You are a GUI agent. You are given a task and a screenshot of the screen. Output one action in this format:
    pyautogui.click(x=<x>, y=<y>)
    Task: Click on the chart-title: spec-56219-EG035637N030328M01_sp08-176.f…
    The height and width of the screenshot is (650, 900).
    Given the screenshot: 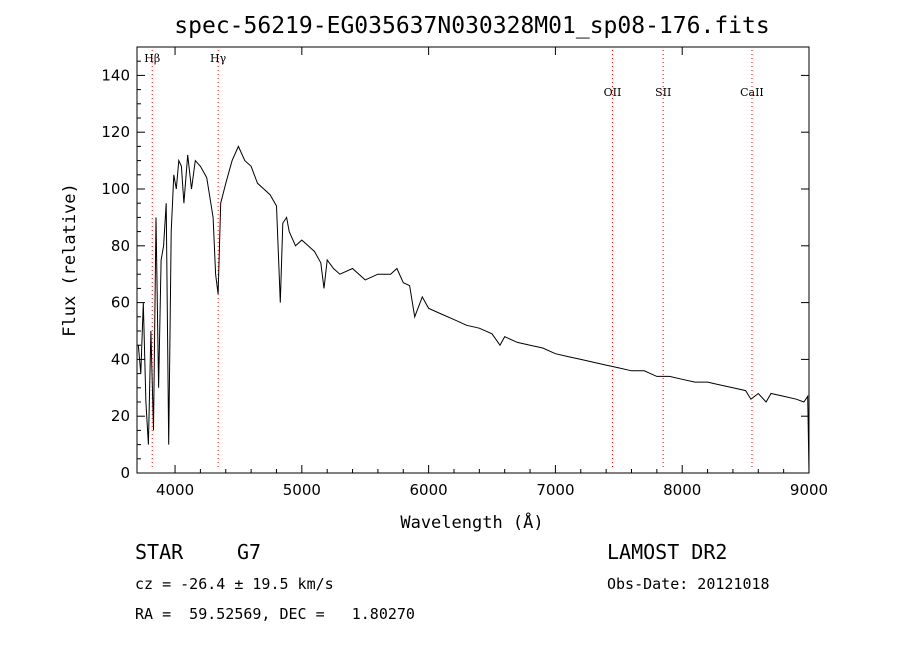 What is the action you would take?
    pyautogui.click(x=471, y=26)
    